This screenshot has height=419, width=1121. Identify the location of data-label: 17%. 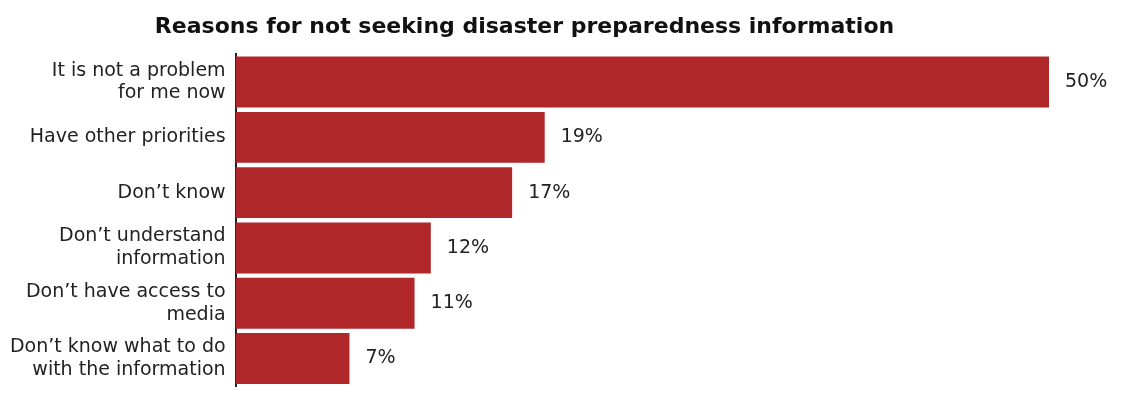
(549, 190).